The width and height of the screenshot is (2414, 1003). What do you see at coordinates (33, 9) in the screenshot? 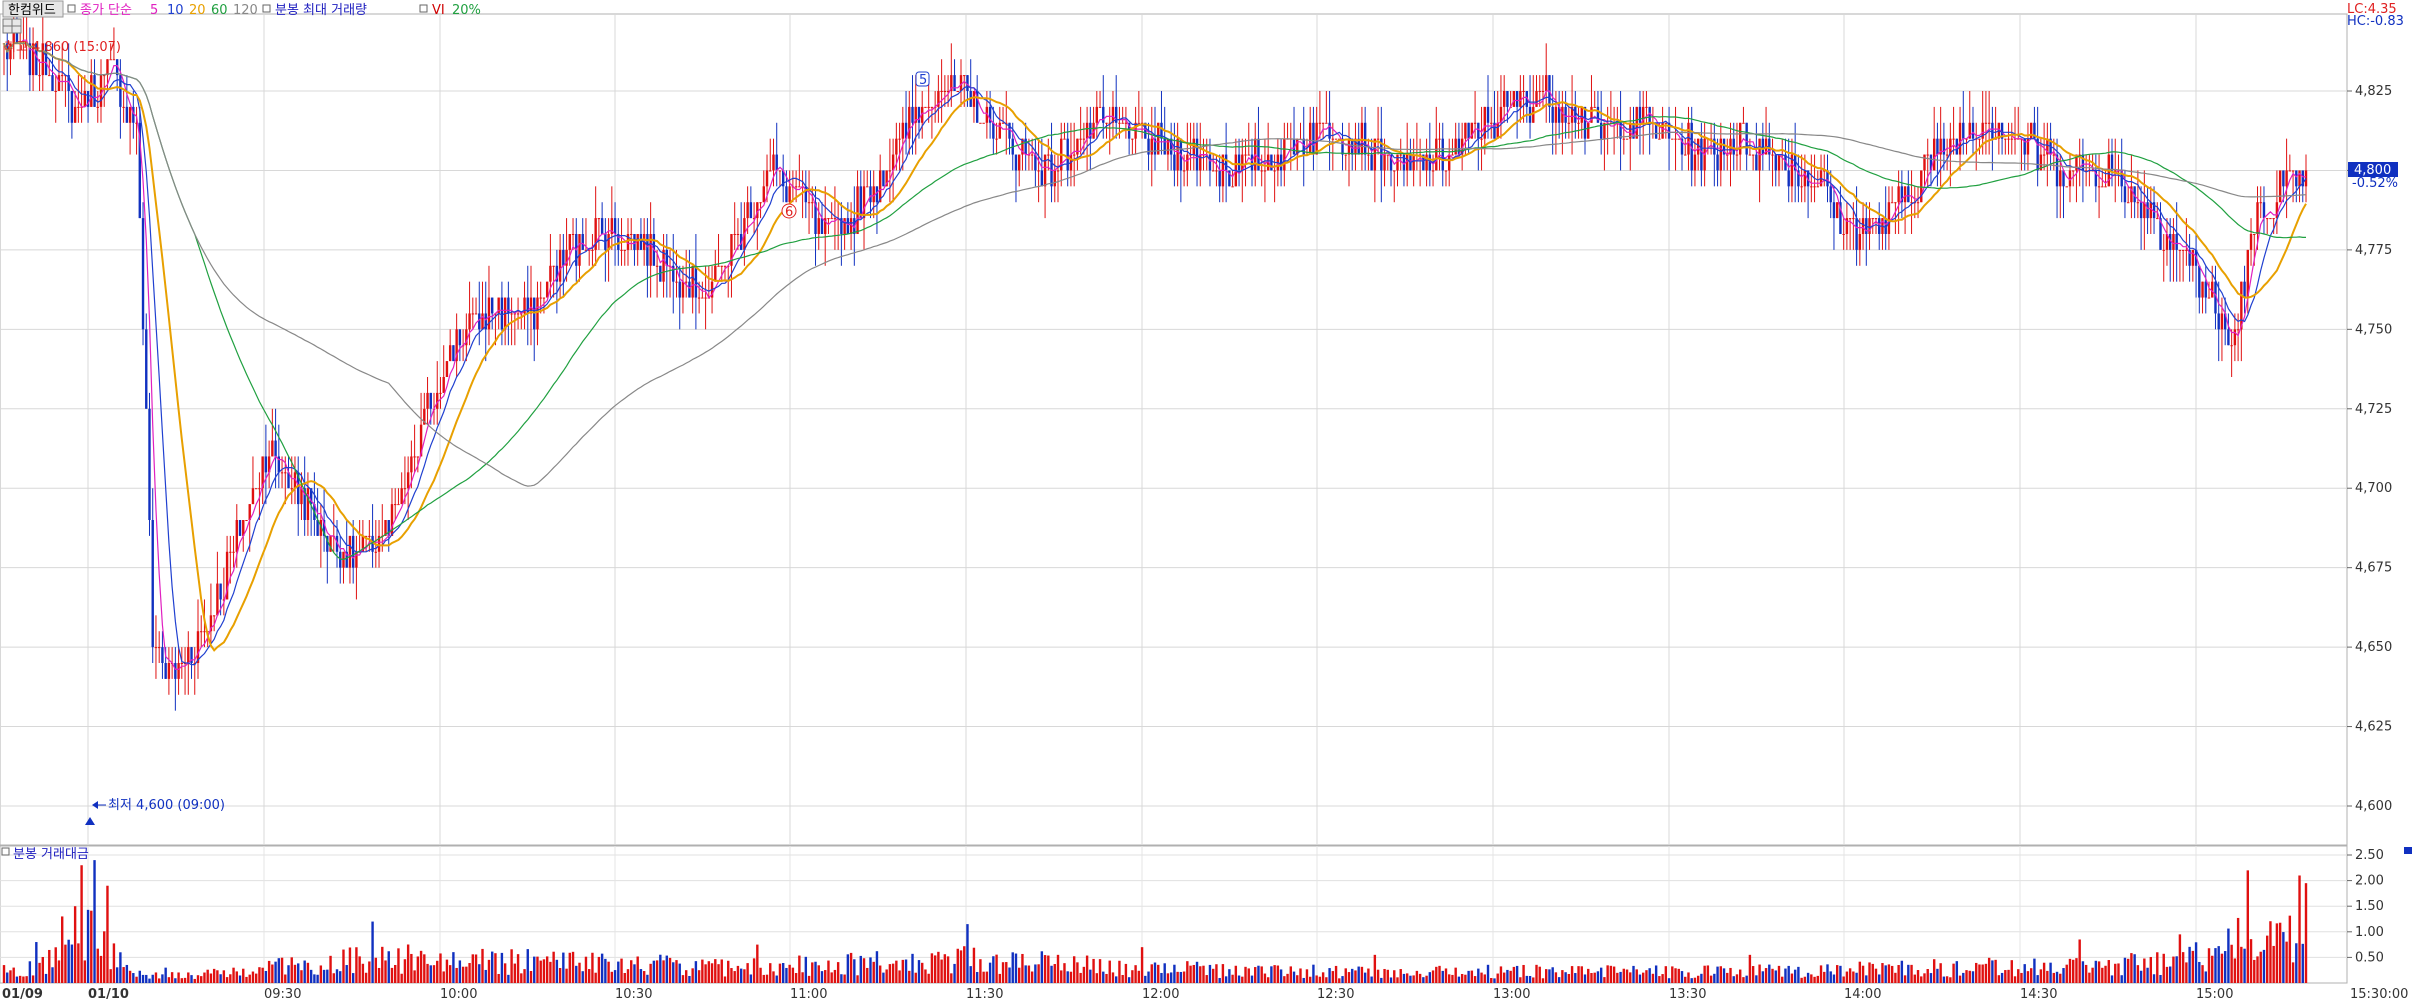
I see `legend-box` at bounding box center [33, 9].